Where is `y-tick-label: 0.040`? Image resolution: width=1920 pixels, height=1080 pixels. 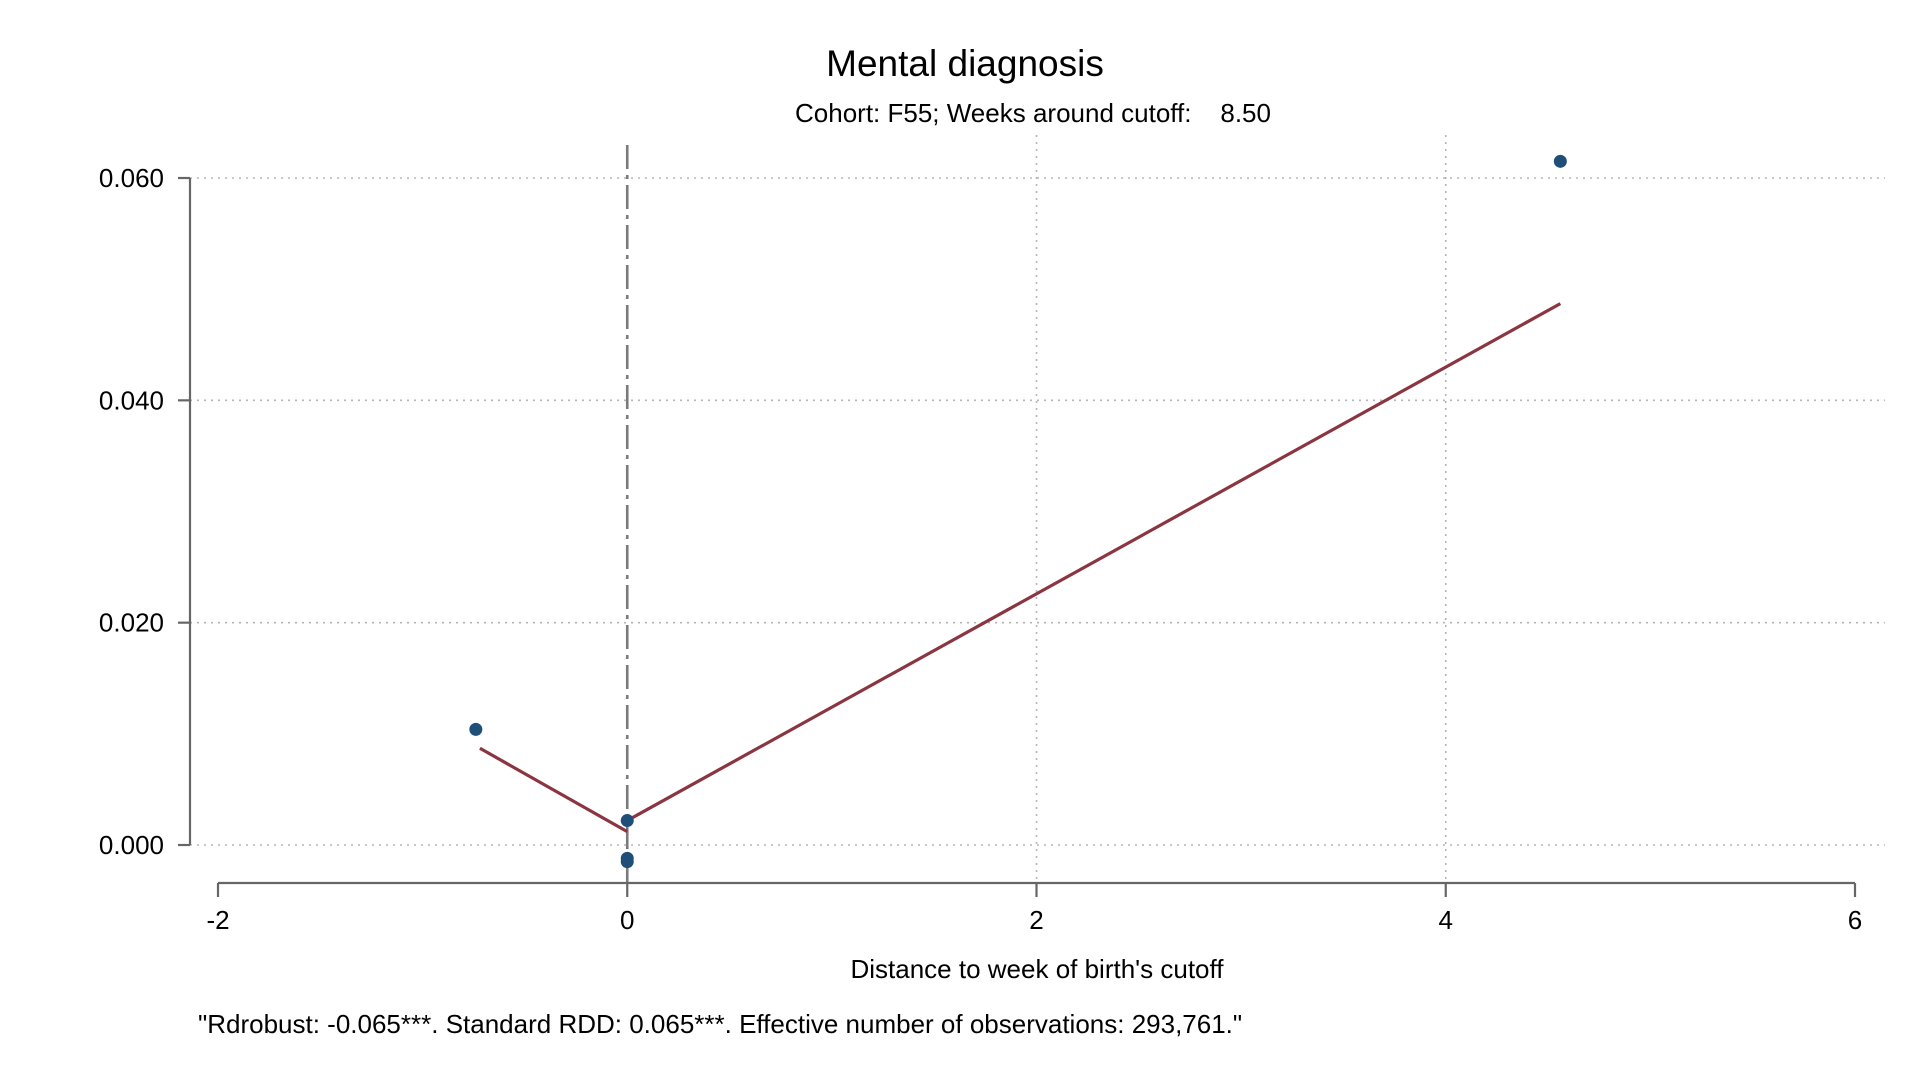 y-tick-label: 0.040 is located at coordinates (131, 400).